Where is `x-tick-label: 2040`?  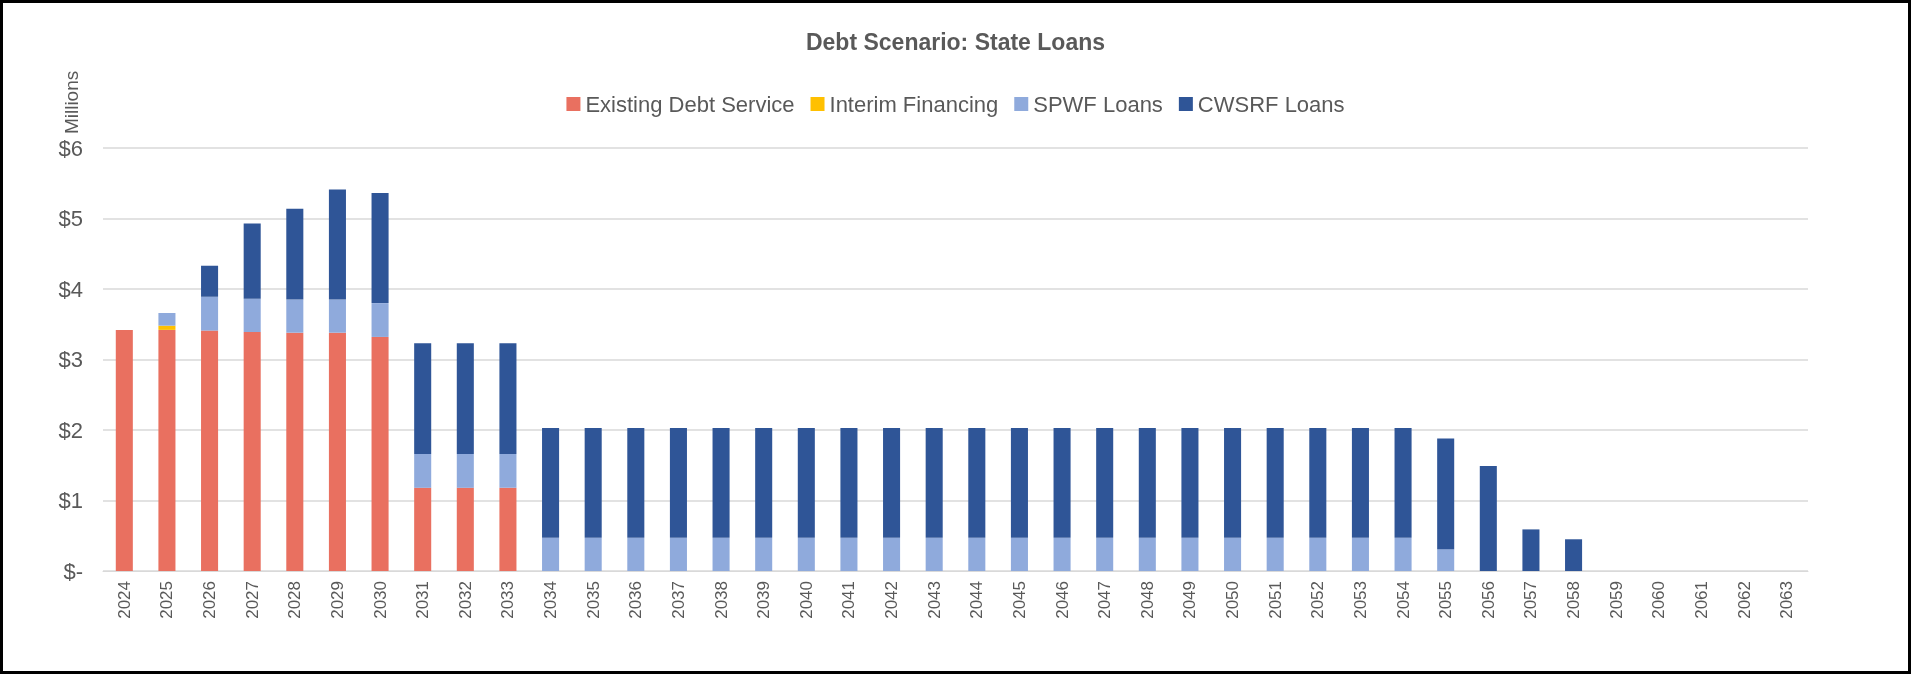 x-tick-label: 2040 is located at coordinates (806, 600).